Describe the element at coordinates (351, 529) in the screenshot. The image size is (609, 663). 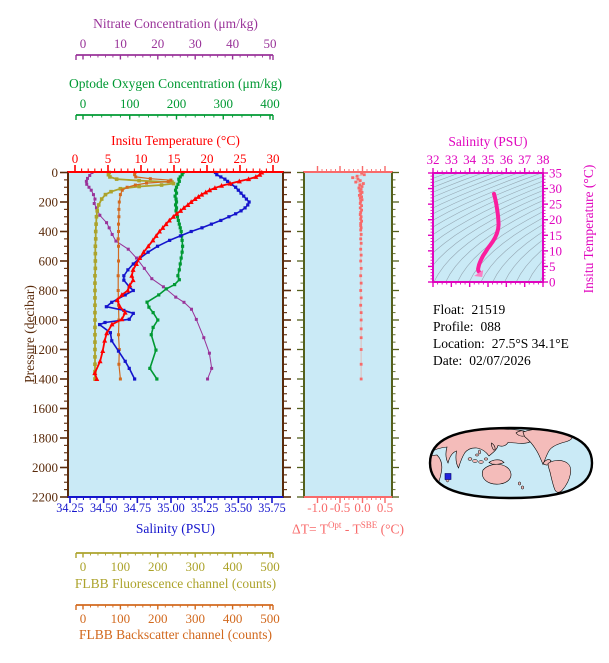
I see `delta-t-title-mid: - T` at that location.